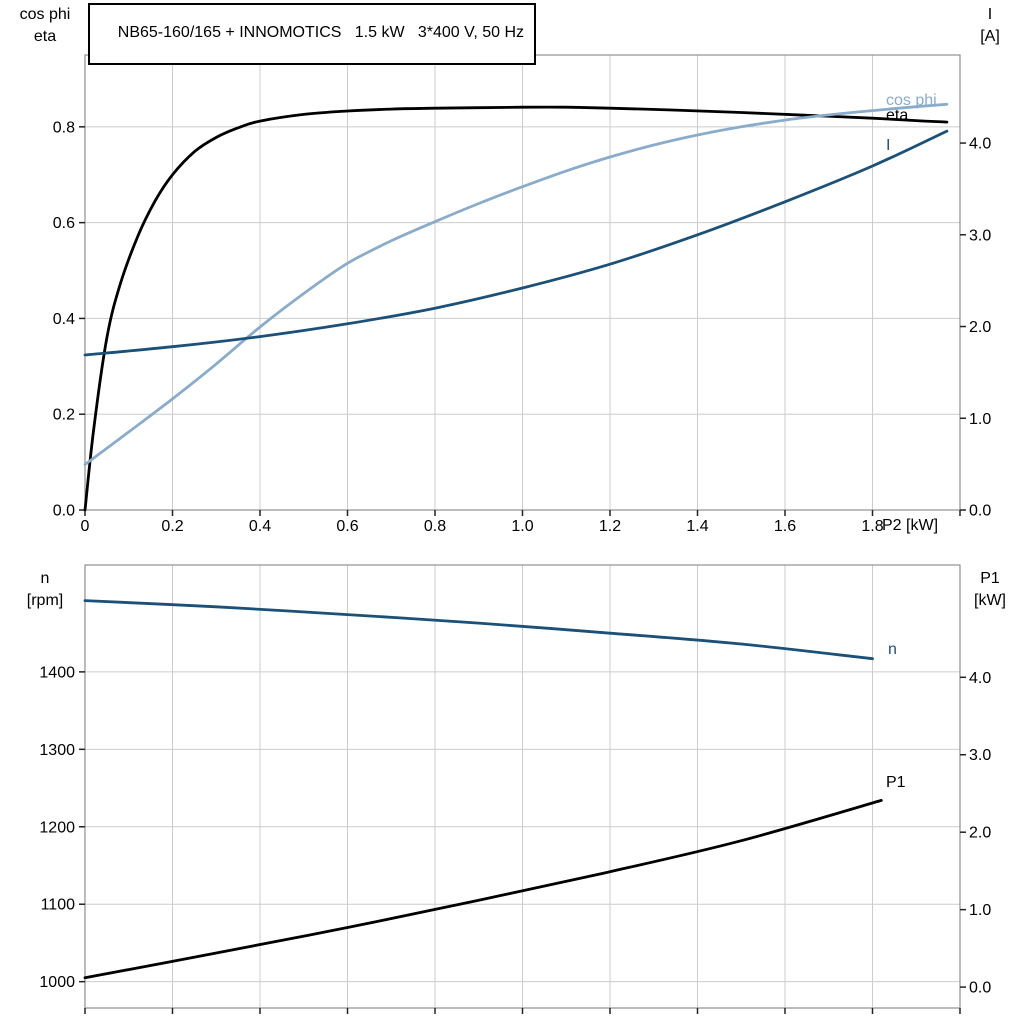  Describe the element at coordinates (57, 982) in the screenshot. I see `y-left-tick-label: 1000` at that location.